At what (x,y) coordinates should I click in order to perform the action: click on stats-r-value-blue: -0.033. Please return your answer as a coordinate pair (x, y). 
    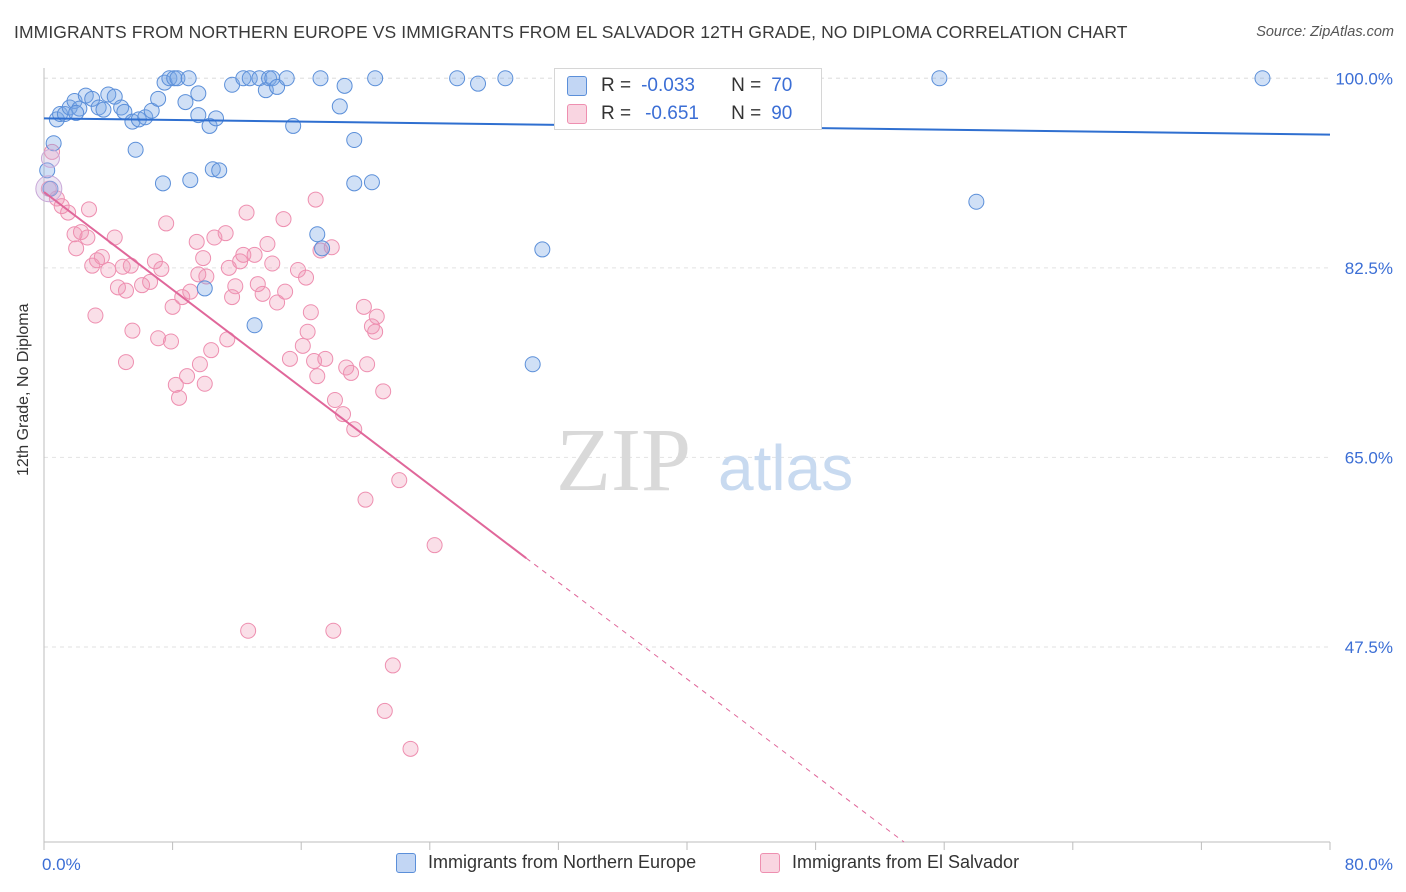
    Looking at the image, I should click on (668, 85).